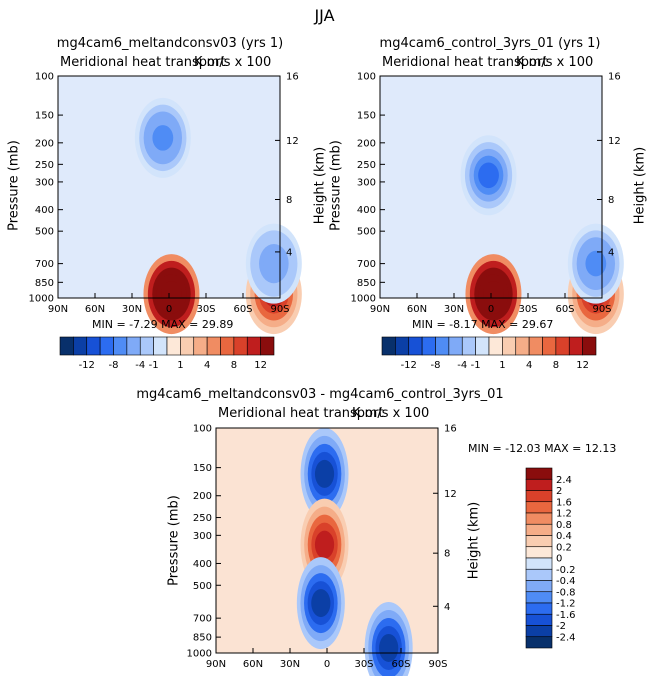 The image size is (649, 676). I want to click on colorbar-label: 1.6, so click(564, 502).